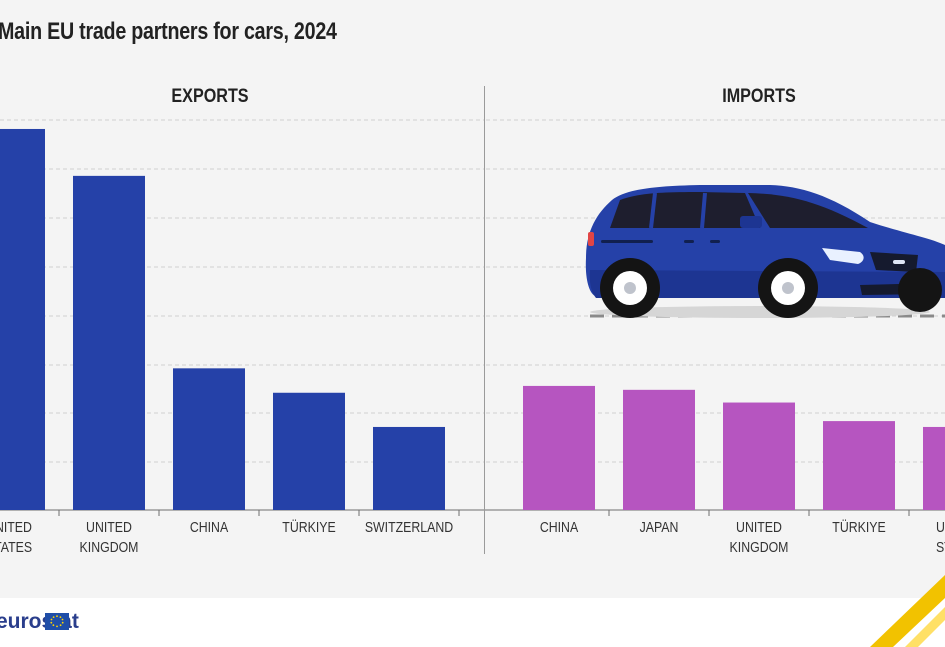 Image resolution: width=945 pixels, height=647 pixels. Describe the element at coordinates (759, 96) in the screenshot. I see `imports-panel-title: IMPORTS` at that location.